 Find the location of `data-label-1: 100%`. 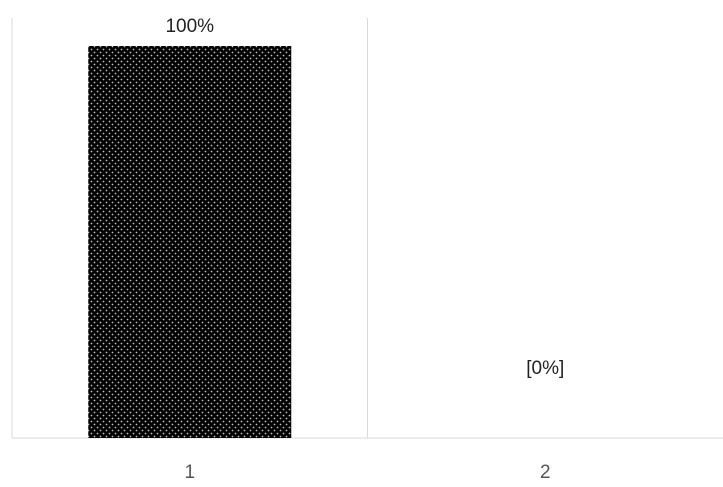

data-label-1: 100% is located at coordinates (189, 26).